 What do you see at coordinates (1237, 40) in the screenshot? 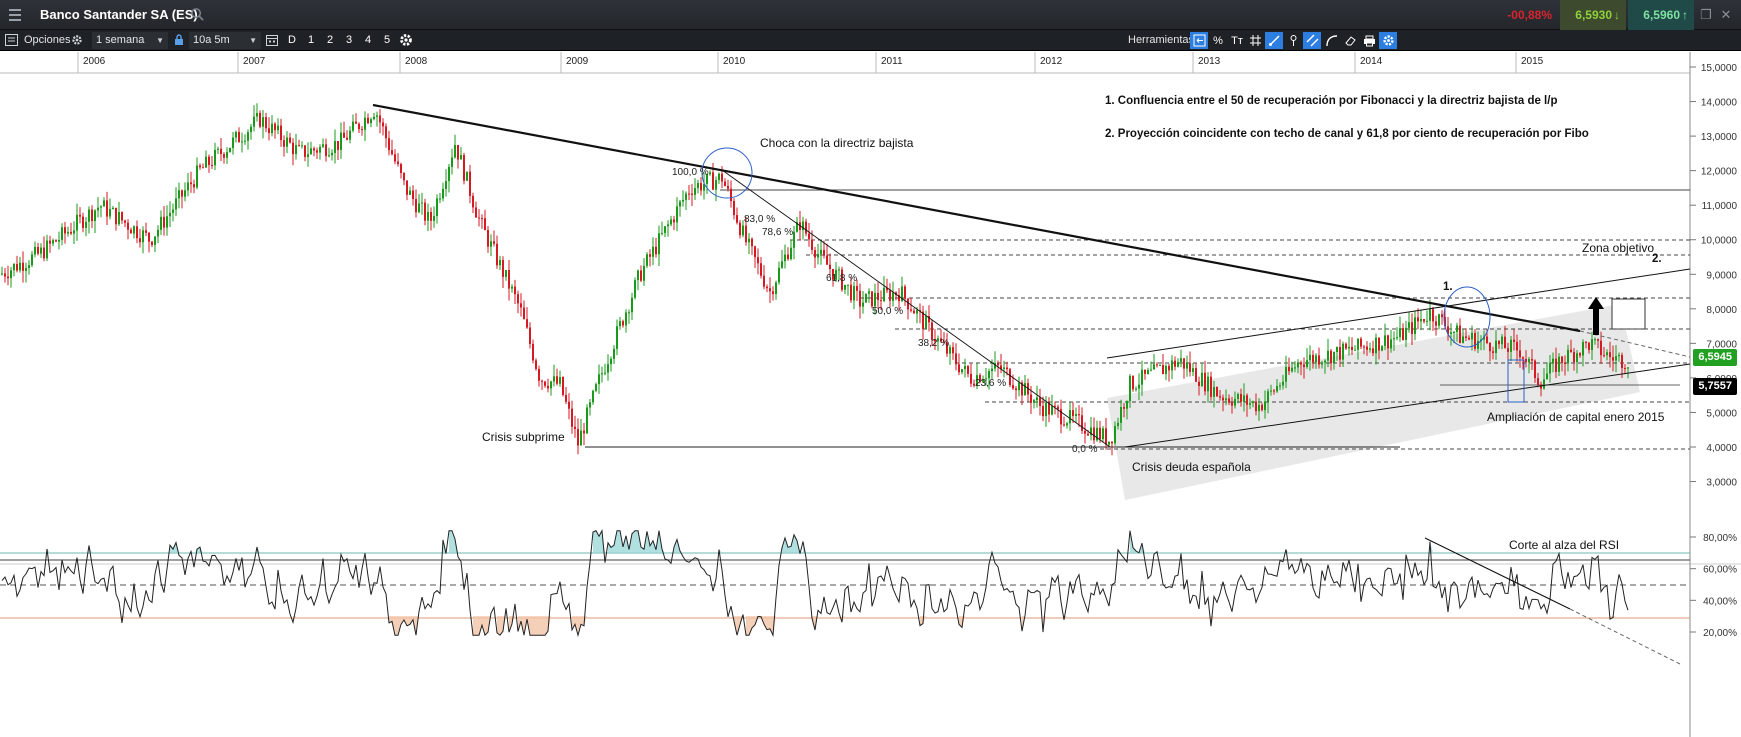
I see `text-tool-icon: Tт` at bounding box center [1237, 40].